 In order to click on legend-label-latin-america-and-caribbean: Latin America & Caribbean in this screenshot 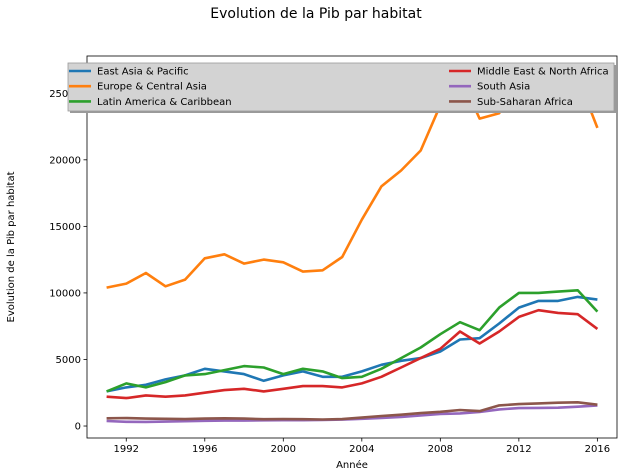, I will do `click(164, 102)`.